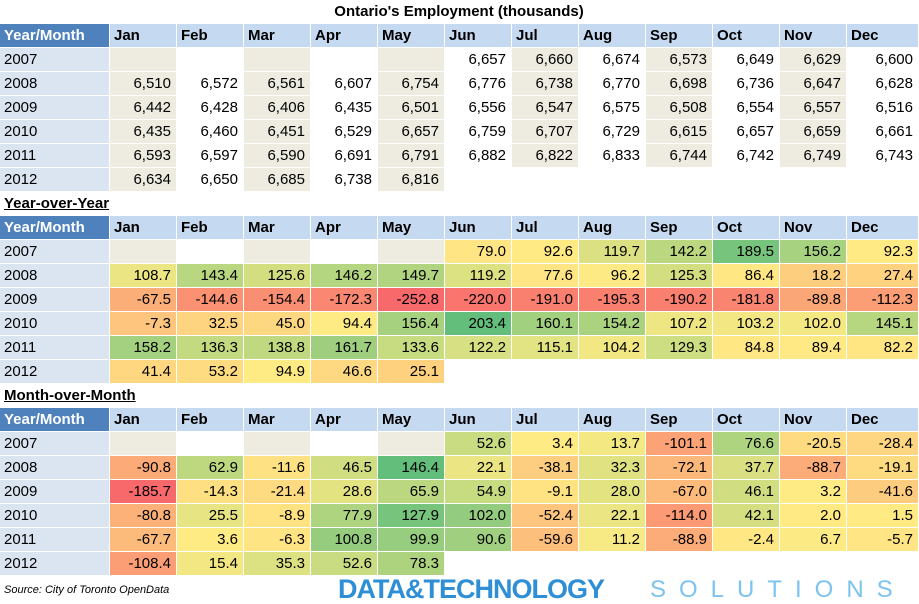  Describe the element at coordinates (813, 60) in the screenshot. I see `table-cell: 6,629` at that location.